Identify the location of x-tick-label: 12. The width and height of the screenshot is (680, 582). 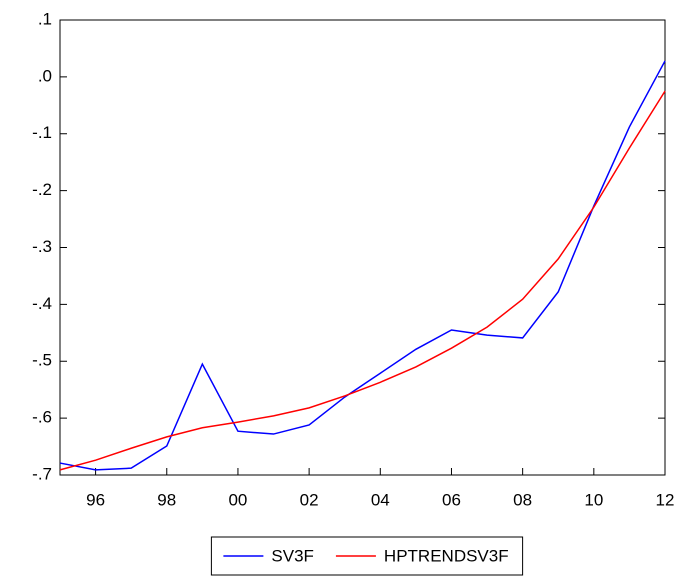
(665, 499).